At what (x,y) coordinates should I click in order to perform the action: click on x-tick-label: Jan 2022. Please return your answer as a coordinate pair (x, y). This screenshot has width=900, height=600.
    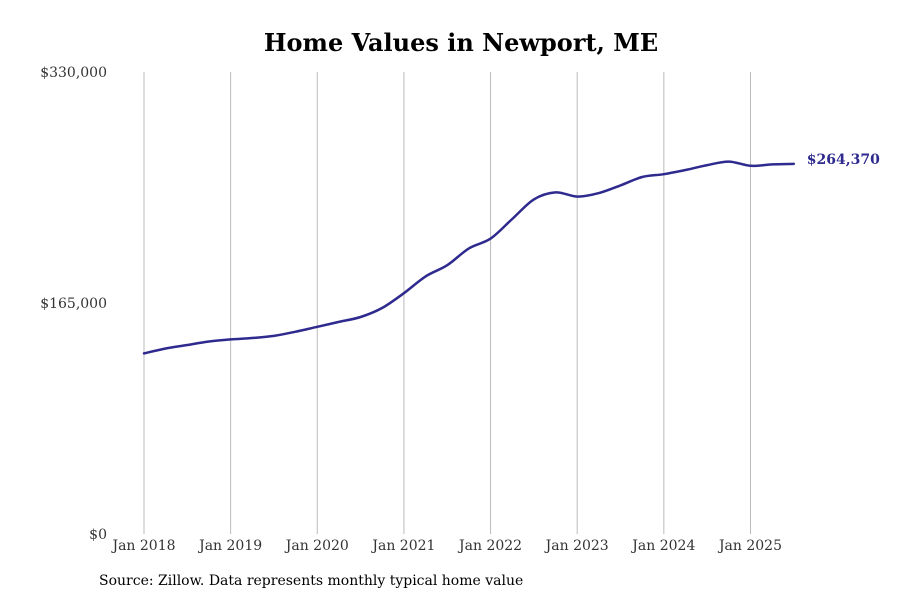
    Looking at the image, I should click on (489, 546).